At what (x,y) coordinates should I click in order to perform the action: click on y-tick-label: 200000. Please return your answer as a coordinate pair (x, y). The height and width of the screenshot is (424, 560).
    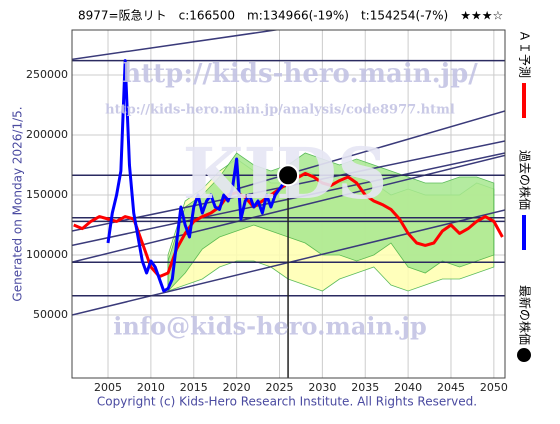
    Looking at the image, I should click on (47, 134).